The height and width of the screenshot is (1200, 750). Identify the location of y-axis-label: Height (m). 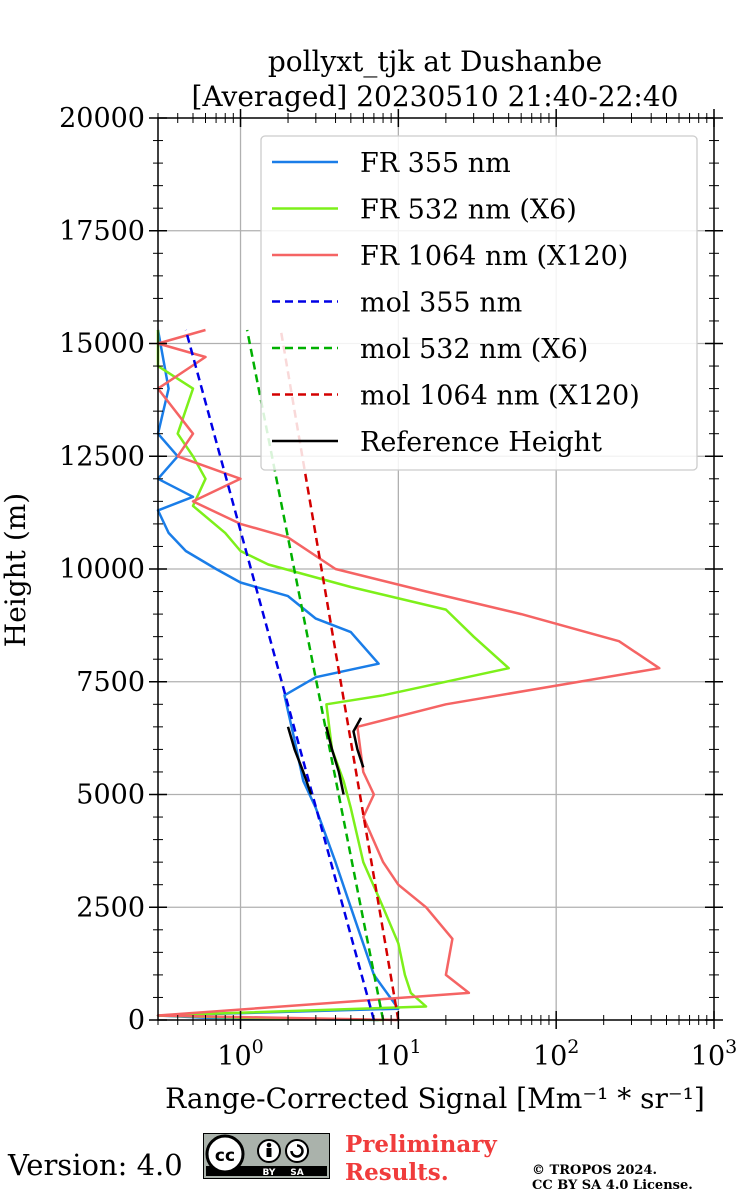
(16, 570).